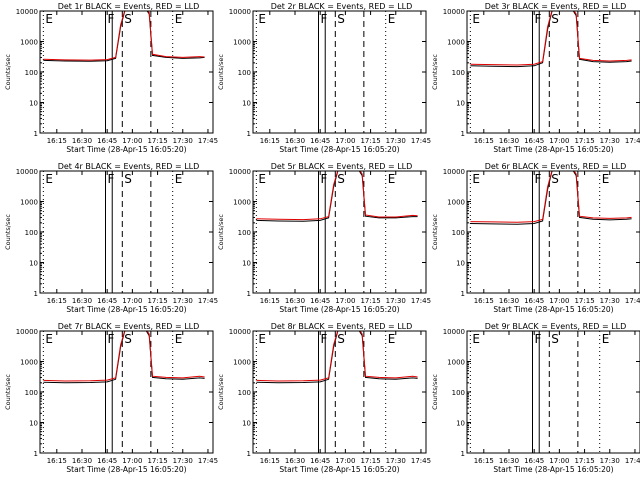 Image resolution: width=640 pixels, height=484 pixels. I want to click on panel-title: Det 6r BLACK = Events, RED = LLD, so click(556, 166).